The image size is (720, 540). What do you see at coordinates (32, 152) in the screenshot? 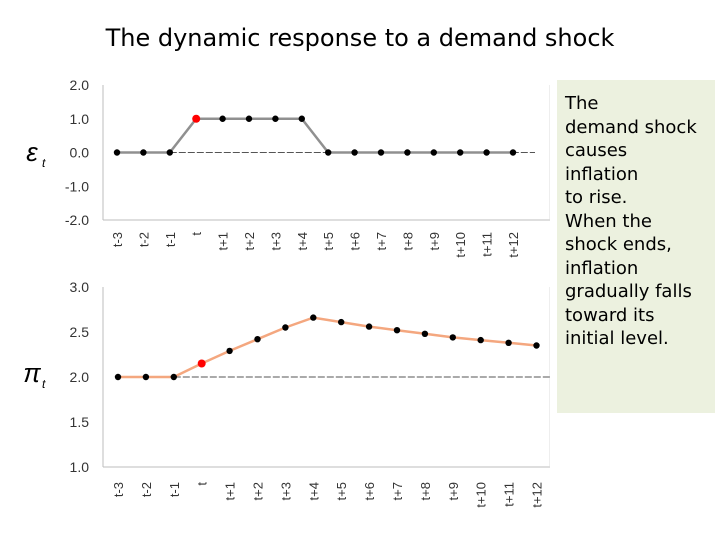
I see `shock-y-label: ε` at bounding box center [32, 152].